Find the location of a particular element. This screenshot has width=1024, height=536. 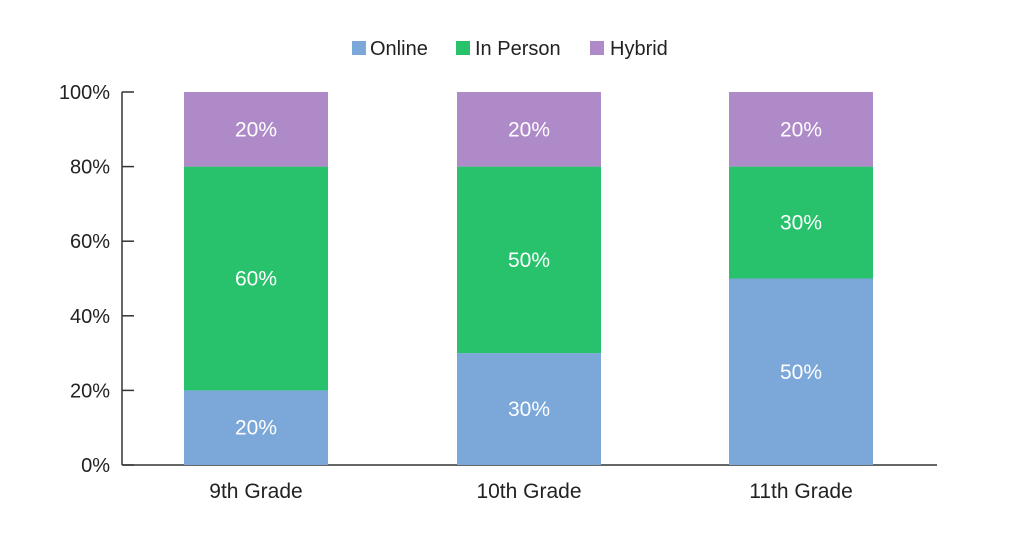

x-category-label: 10th Grade is located at coordinates (528, 491).